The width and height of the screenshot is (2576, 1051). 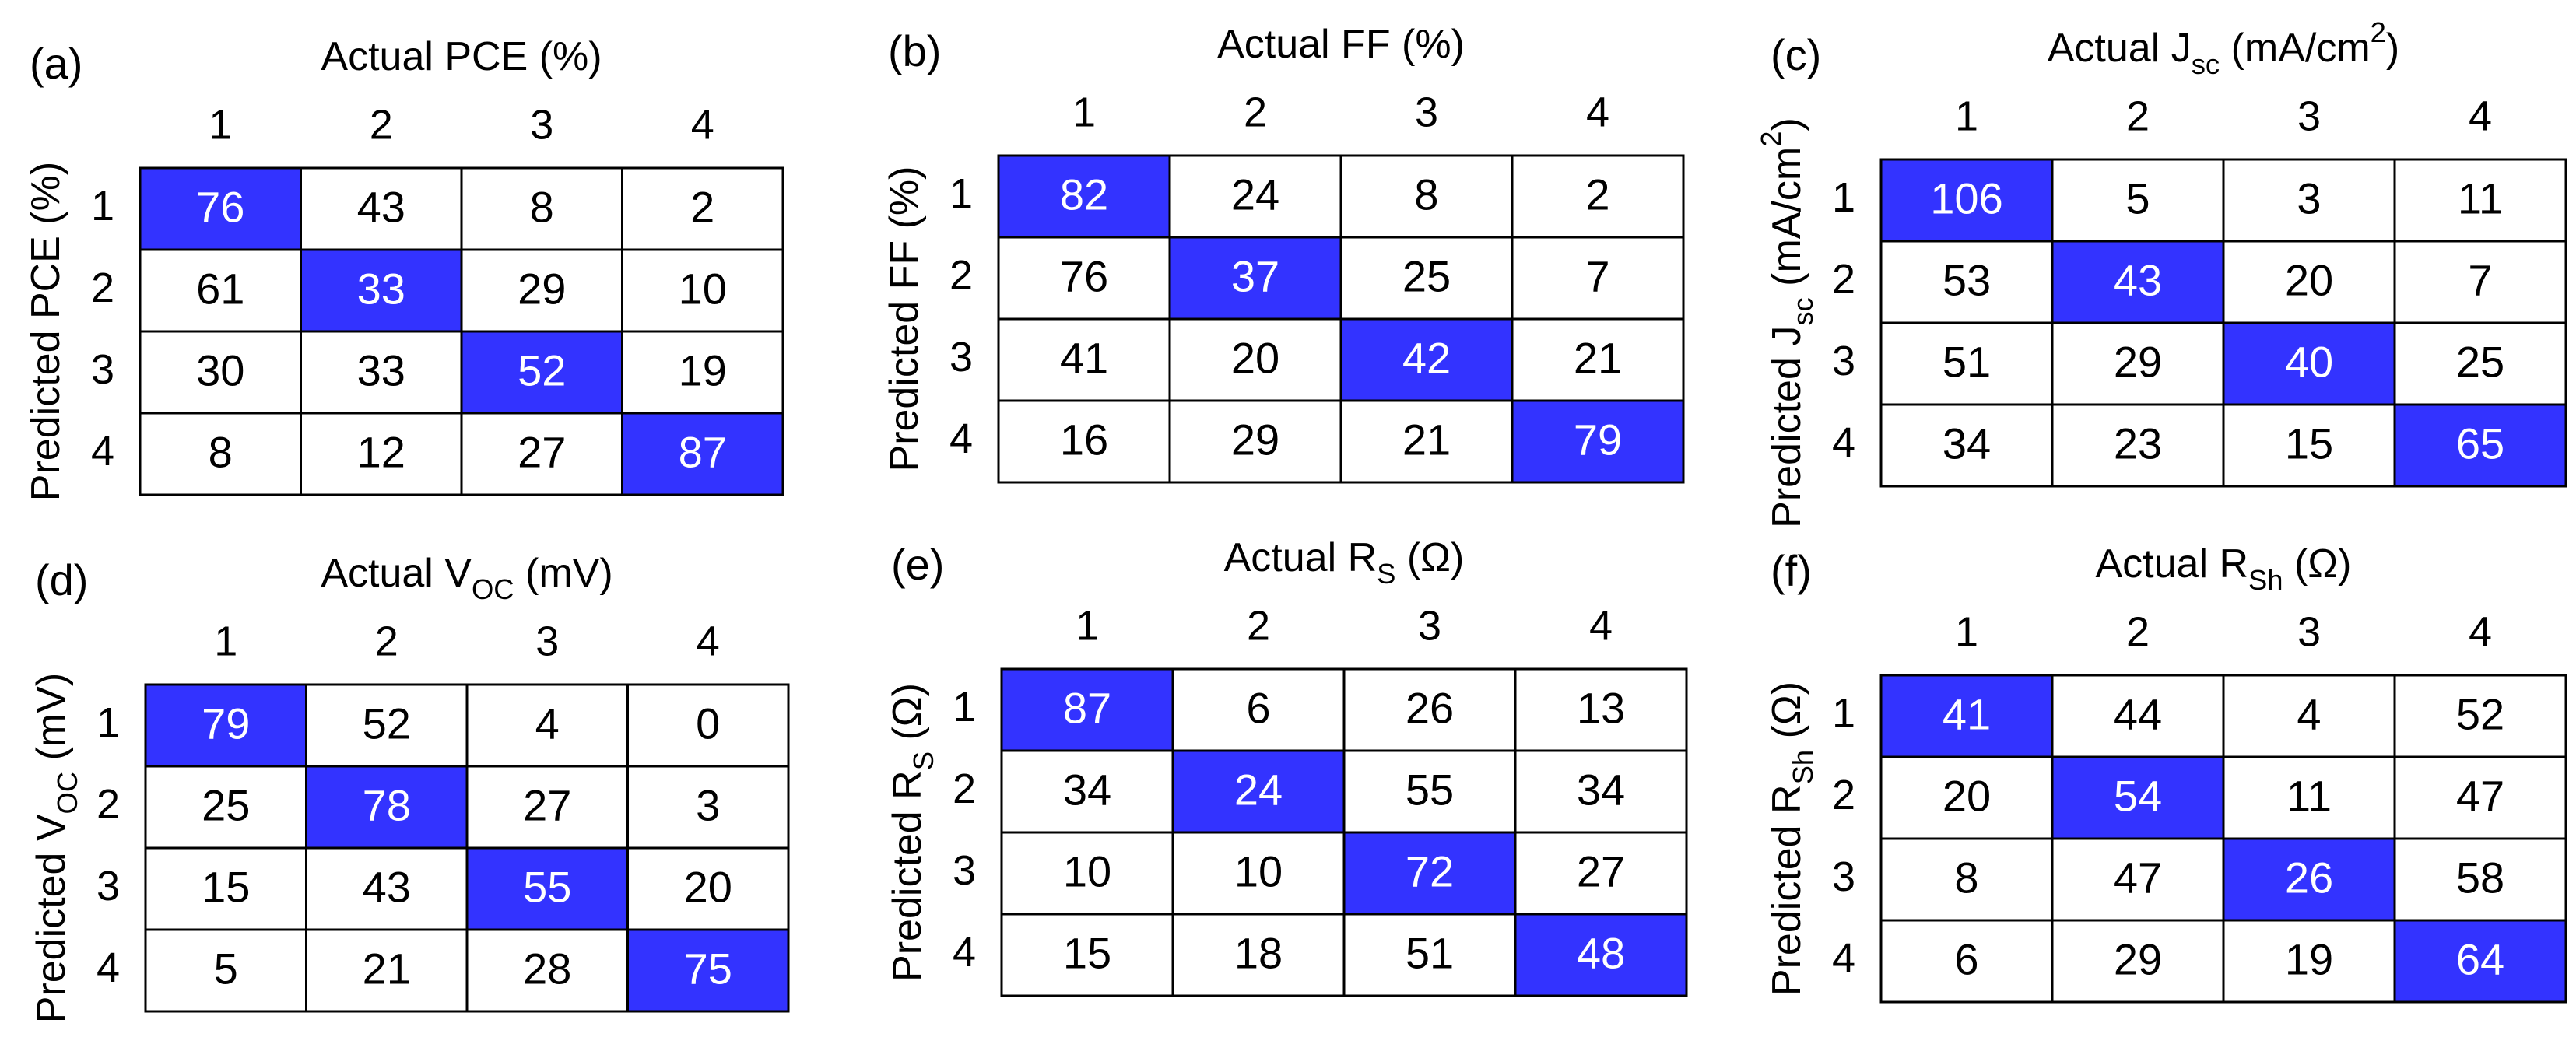 I want to click on cell-value: 52, so click(x=2480, y=713).